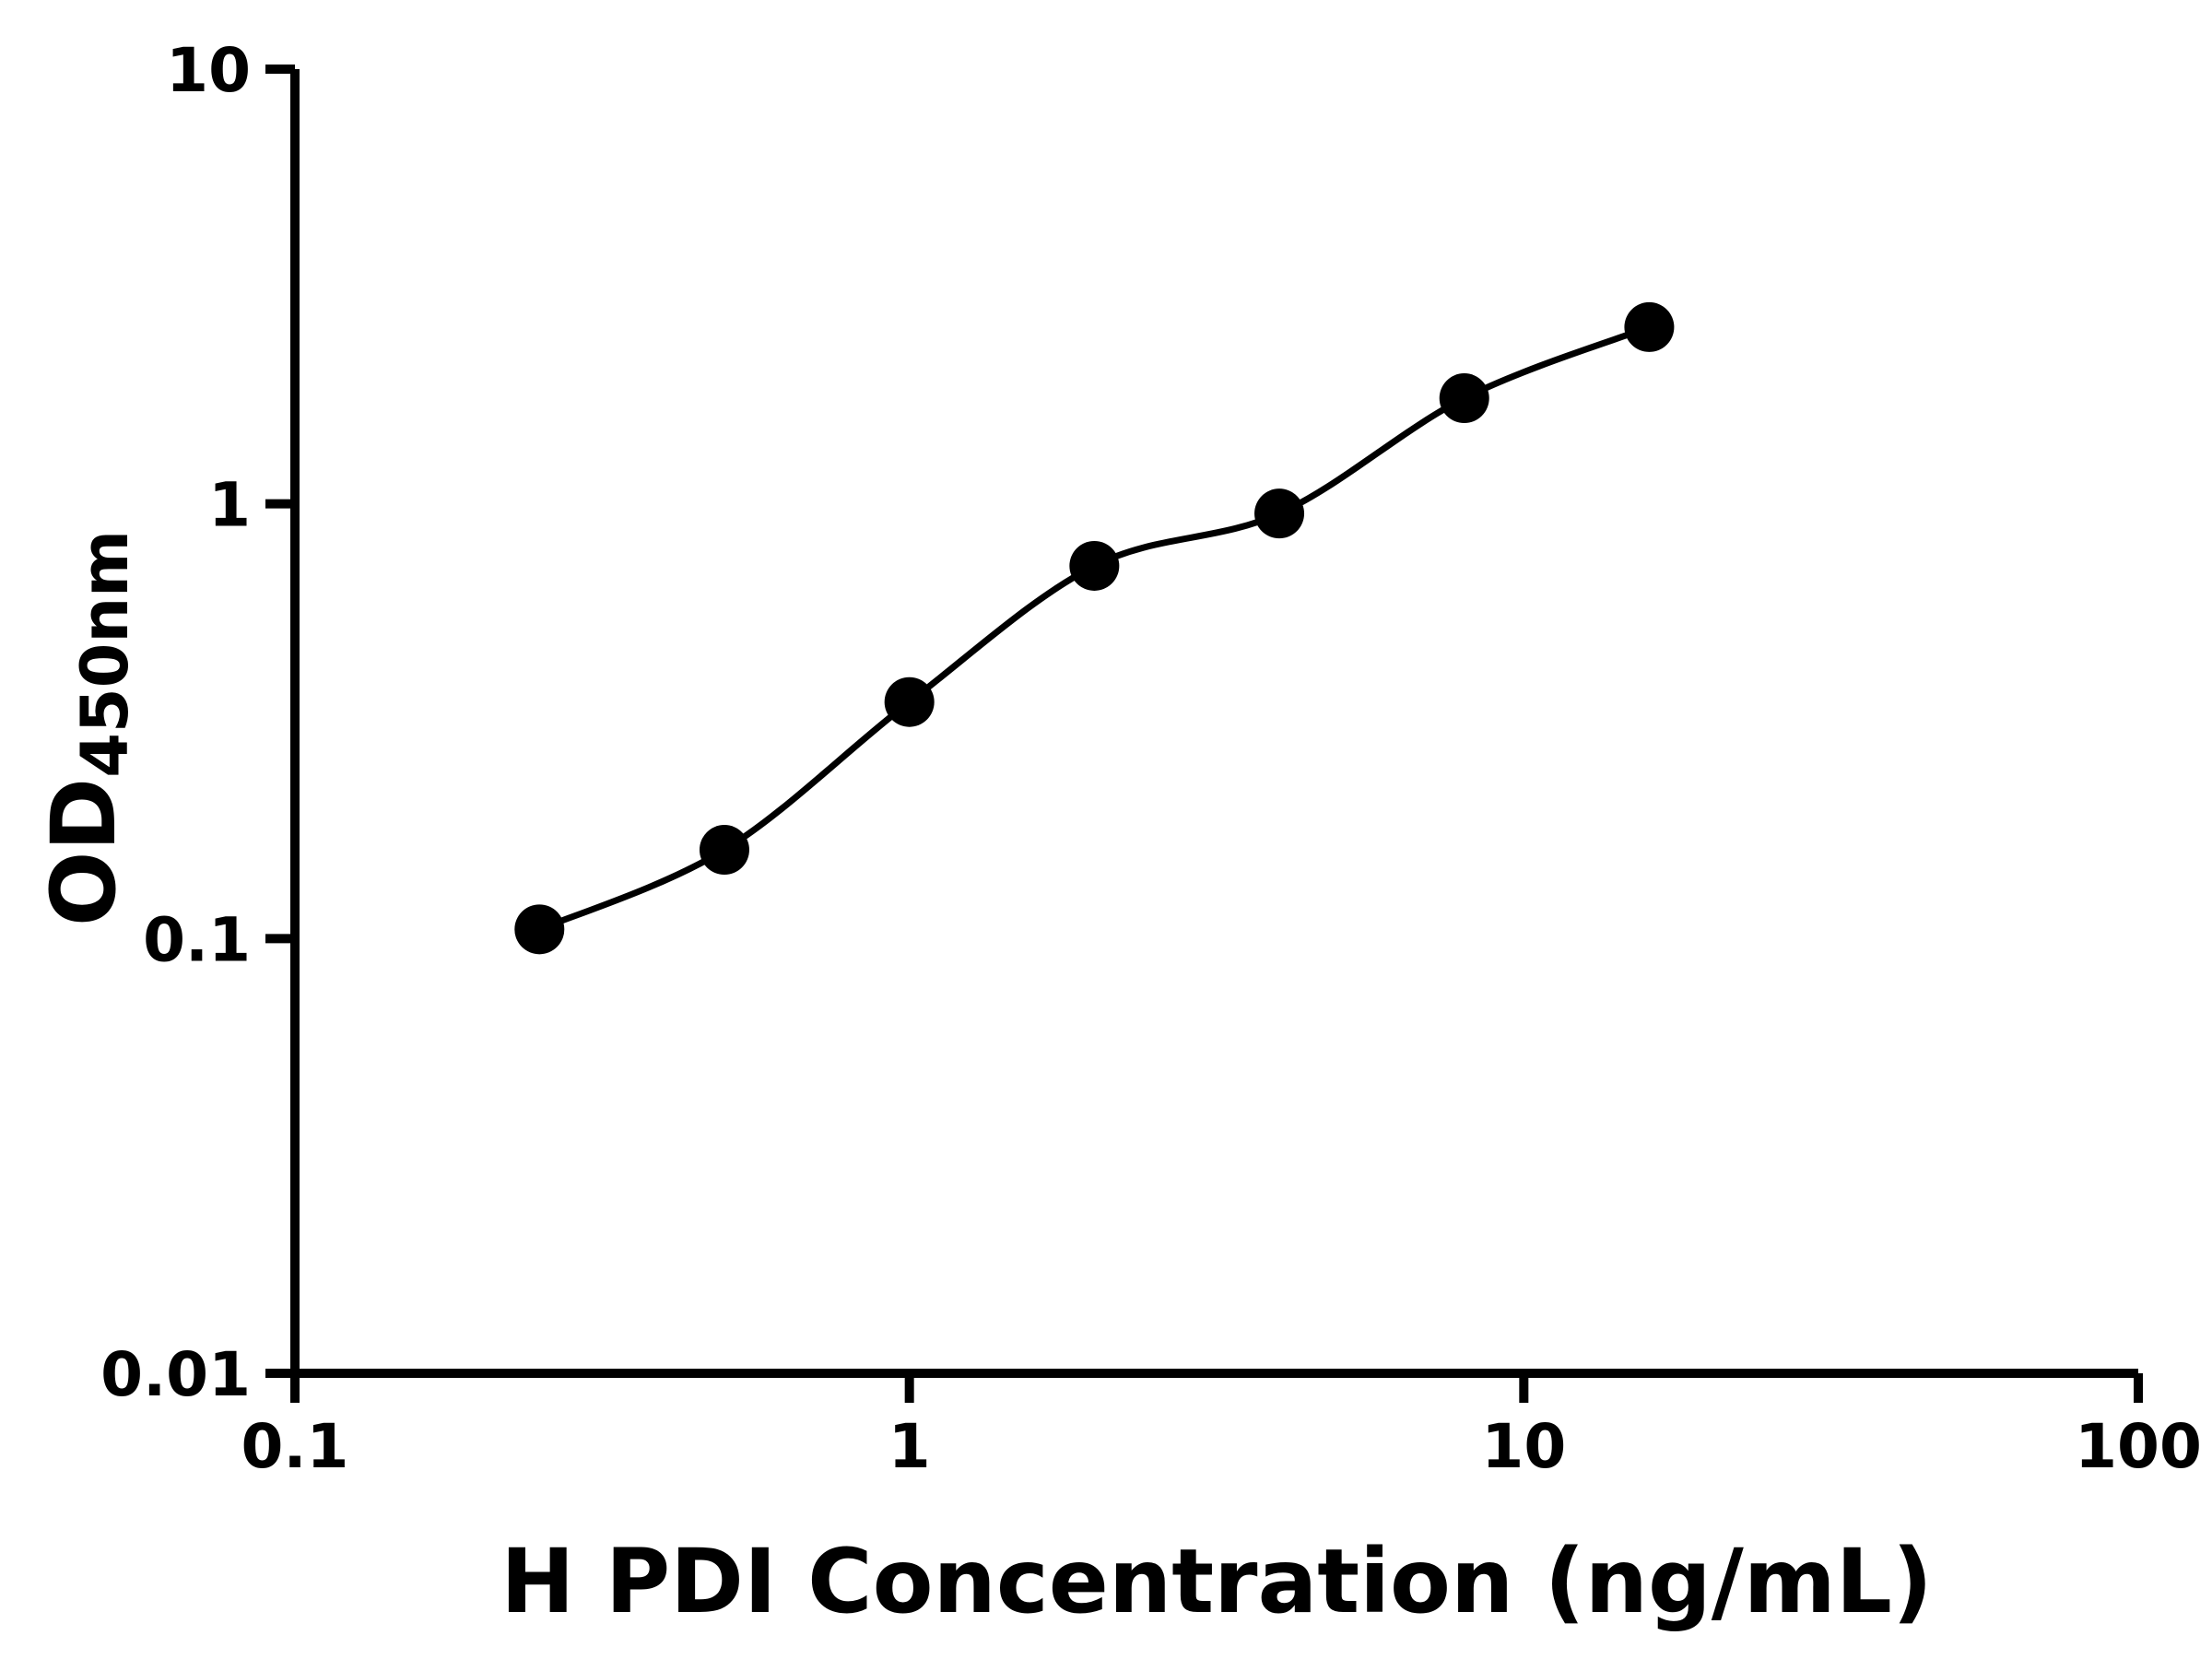 This screenshot has width=2212, height=1659. Describe the element at coordinates (105, 653) in the screenshot. I see `y-axis-title-subscript: 450nm` at that location.